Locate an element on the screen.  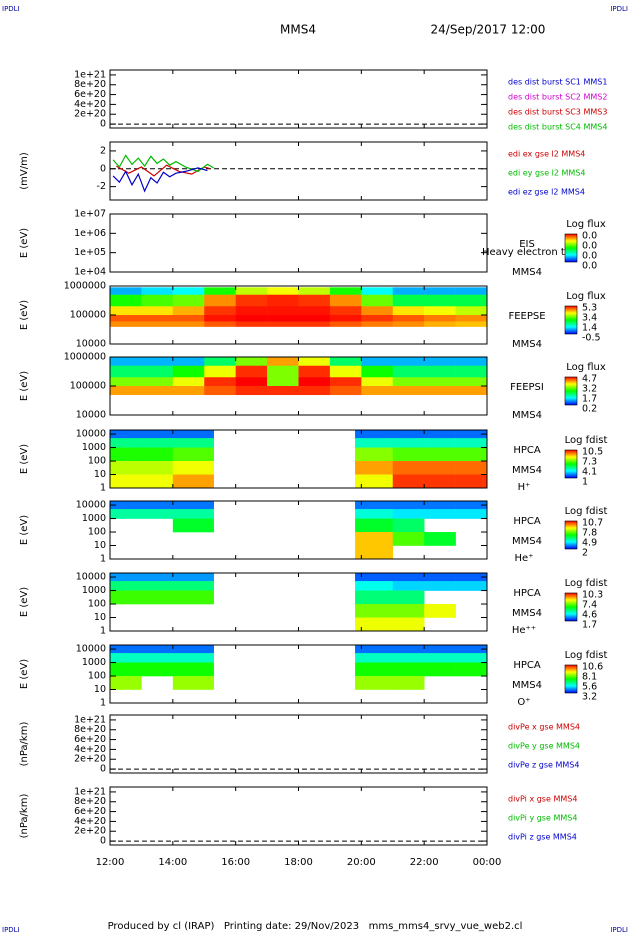
y-tick-label: 10 is located at coordinates (100, 474).